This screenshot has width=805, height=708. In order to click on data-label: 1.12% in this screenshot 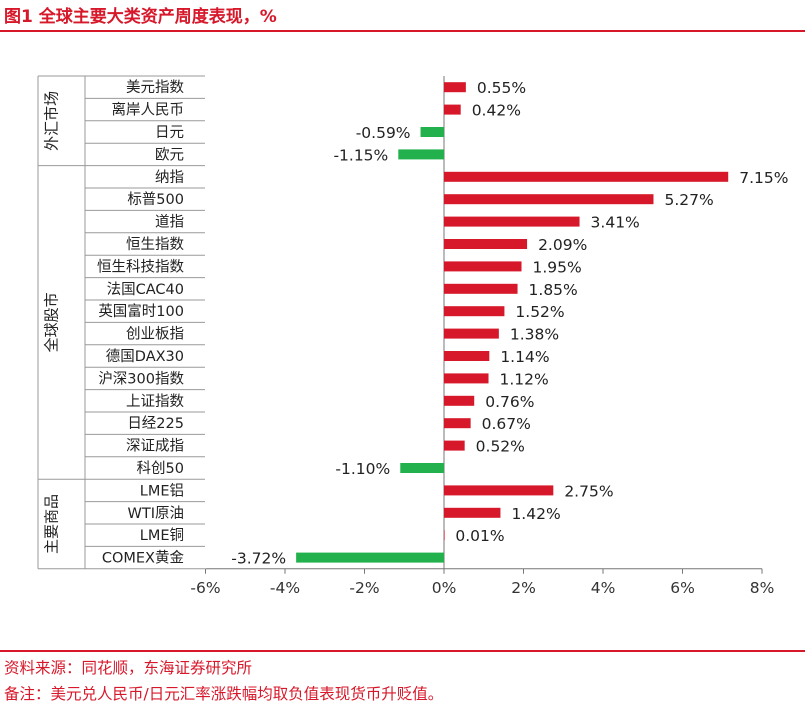, I will do `click(524, 379)`.